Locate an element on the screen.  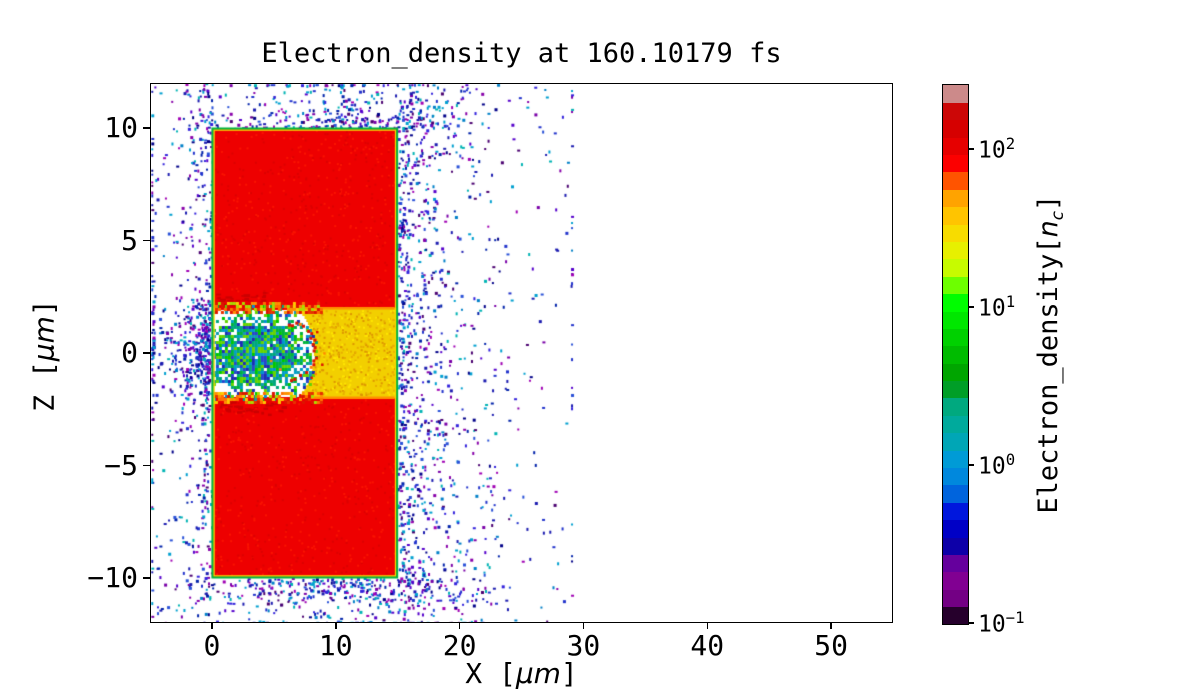
y-tick-label: −10 is located at coordinates (112, 577).